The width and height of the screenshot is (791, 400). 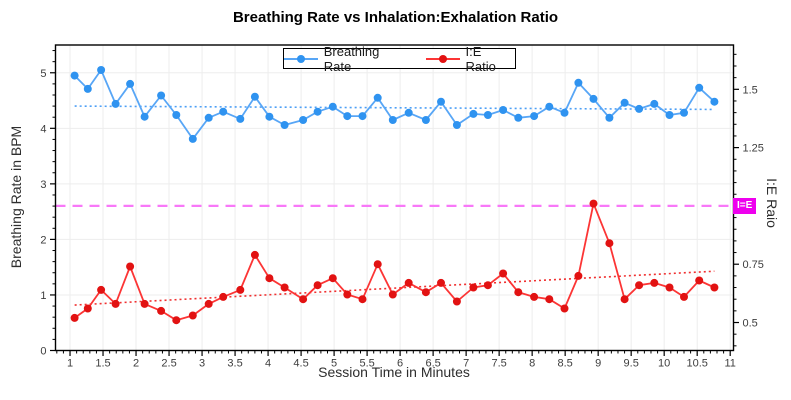 What do you see at coordinates (696, 364) in the screenshot?
I see `x-tick-label: 10.5` at bounding box center [696, 364].